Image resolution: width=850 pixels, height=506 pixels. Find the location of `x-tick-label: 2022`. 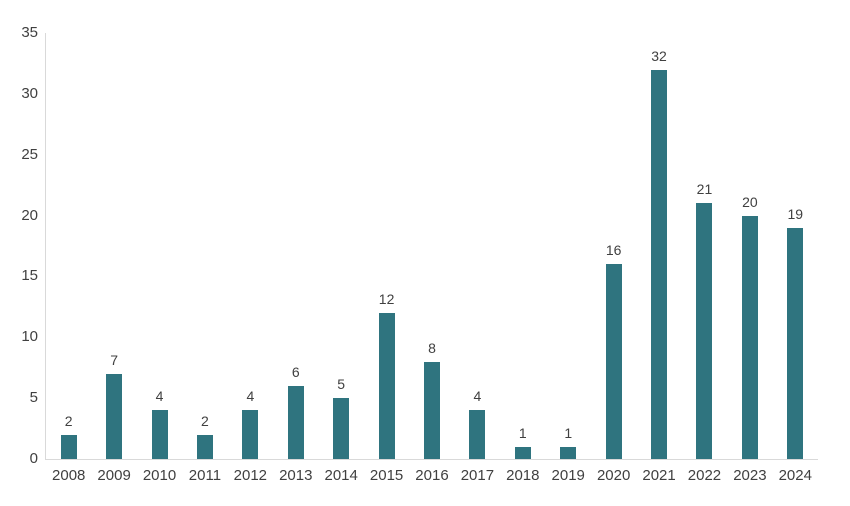

x-tick-label: 2022 is located at coordinates (704, 475).